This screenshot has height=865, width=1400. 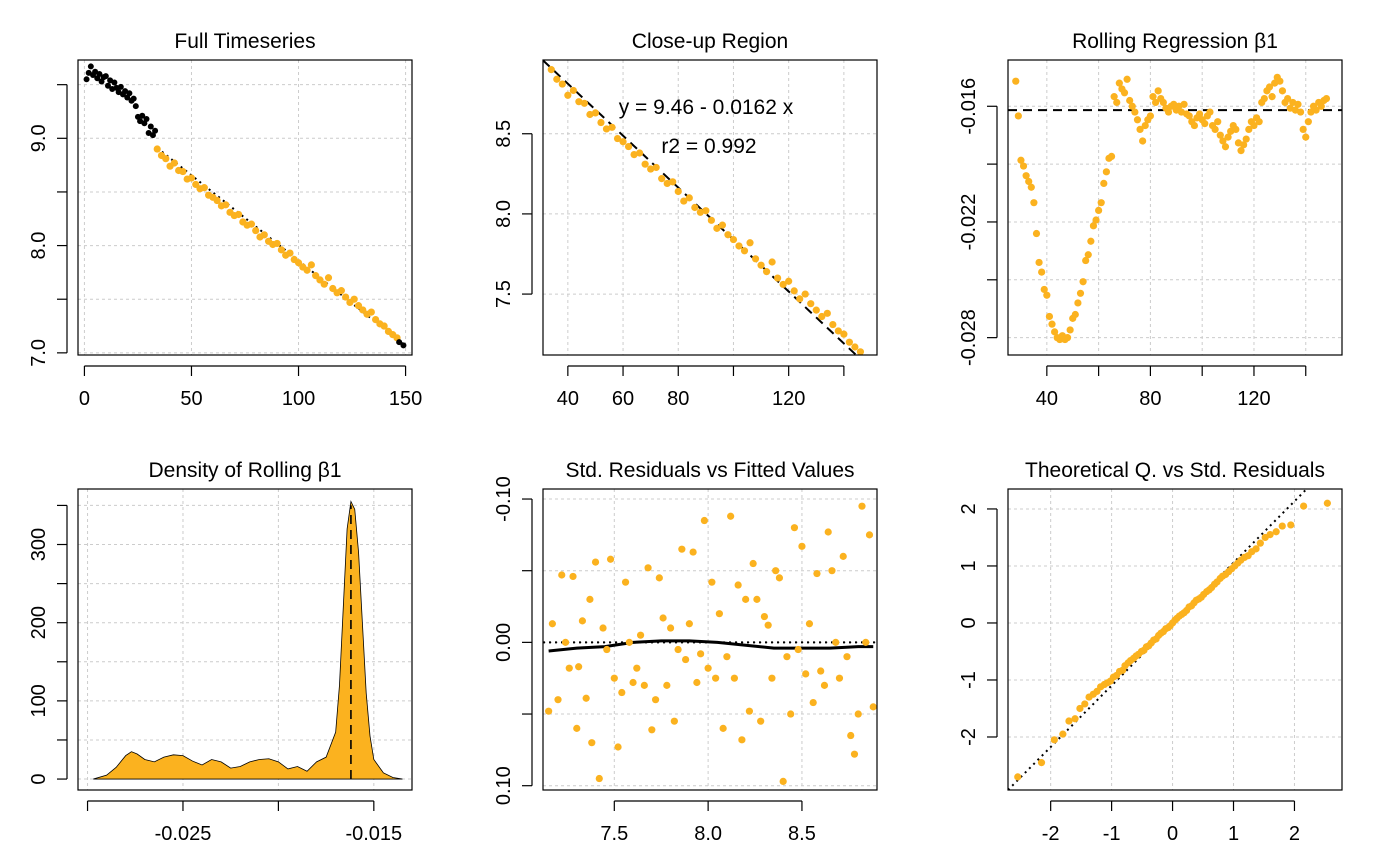 I want to click on x-tick-label: 120, so click(x=788, y=399).